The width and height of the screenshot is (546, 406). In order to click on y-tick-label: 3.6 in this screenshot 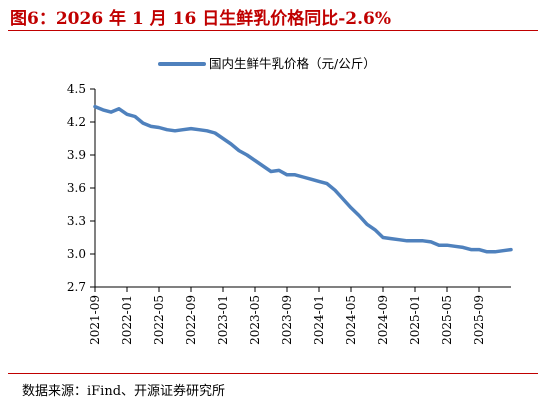, I will do `click(76, 188)`.